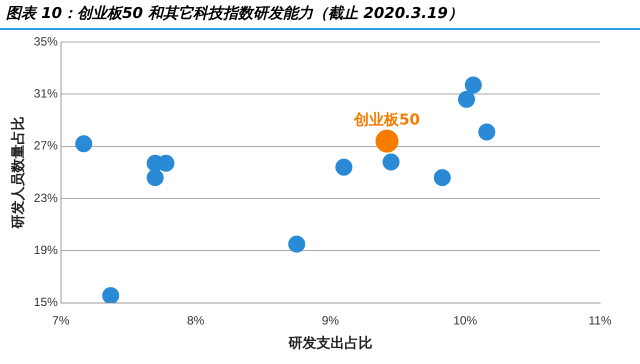 This screenshot has height=364, width=640. I want to click on x-tick-label: 9%, so click(331, 320).